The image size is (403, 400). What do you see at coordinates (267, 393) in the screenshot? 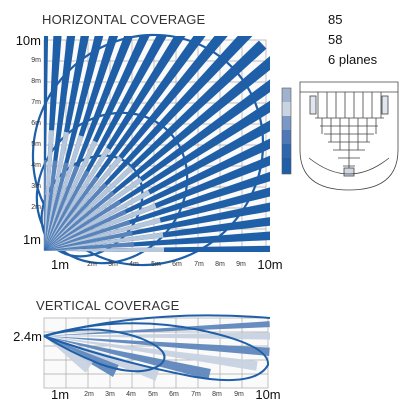
I see `v-x-tick-10m: 10m` at bounding box center [267, 393].